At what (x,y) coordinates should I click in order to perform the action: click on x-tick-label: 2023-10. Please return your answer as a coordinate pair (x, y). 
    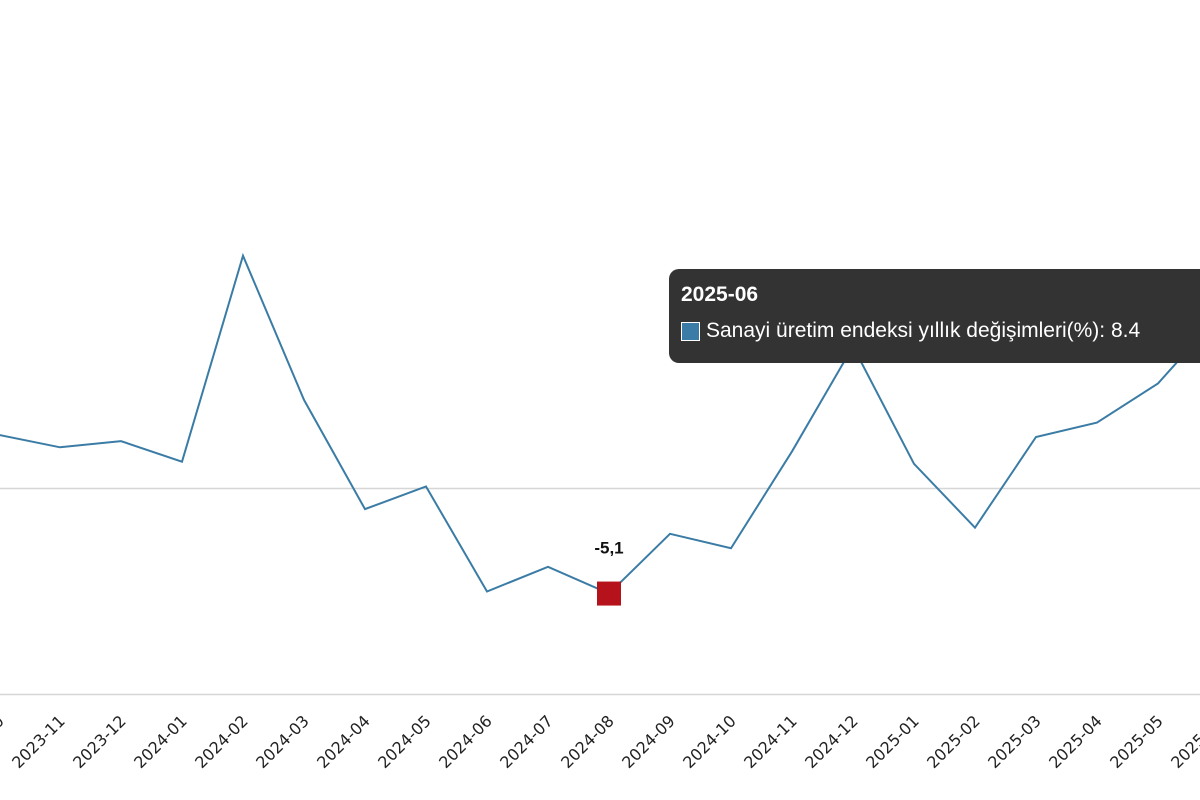
    Looking at the image, I should click on (4, 741).